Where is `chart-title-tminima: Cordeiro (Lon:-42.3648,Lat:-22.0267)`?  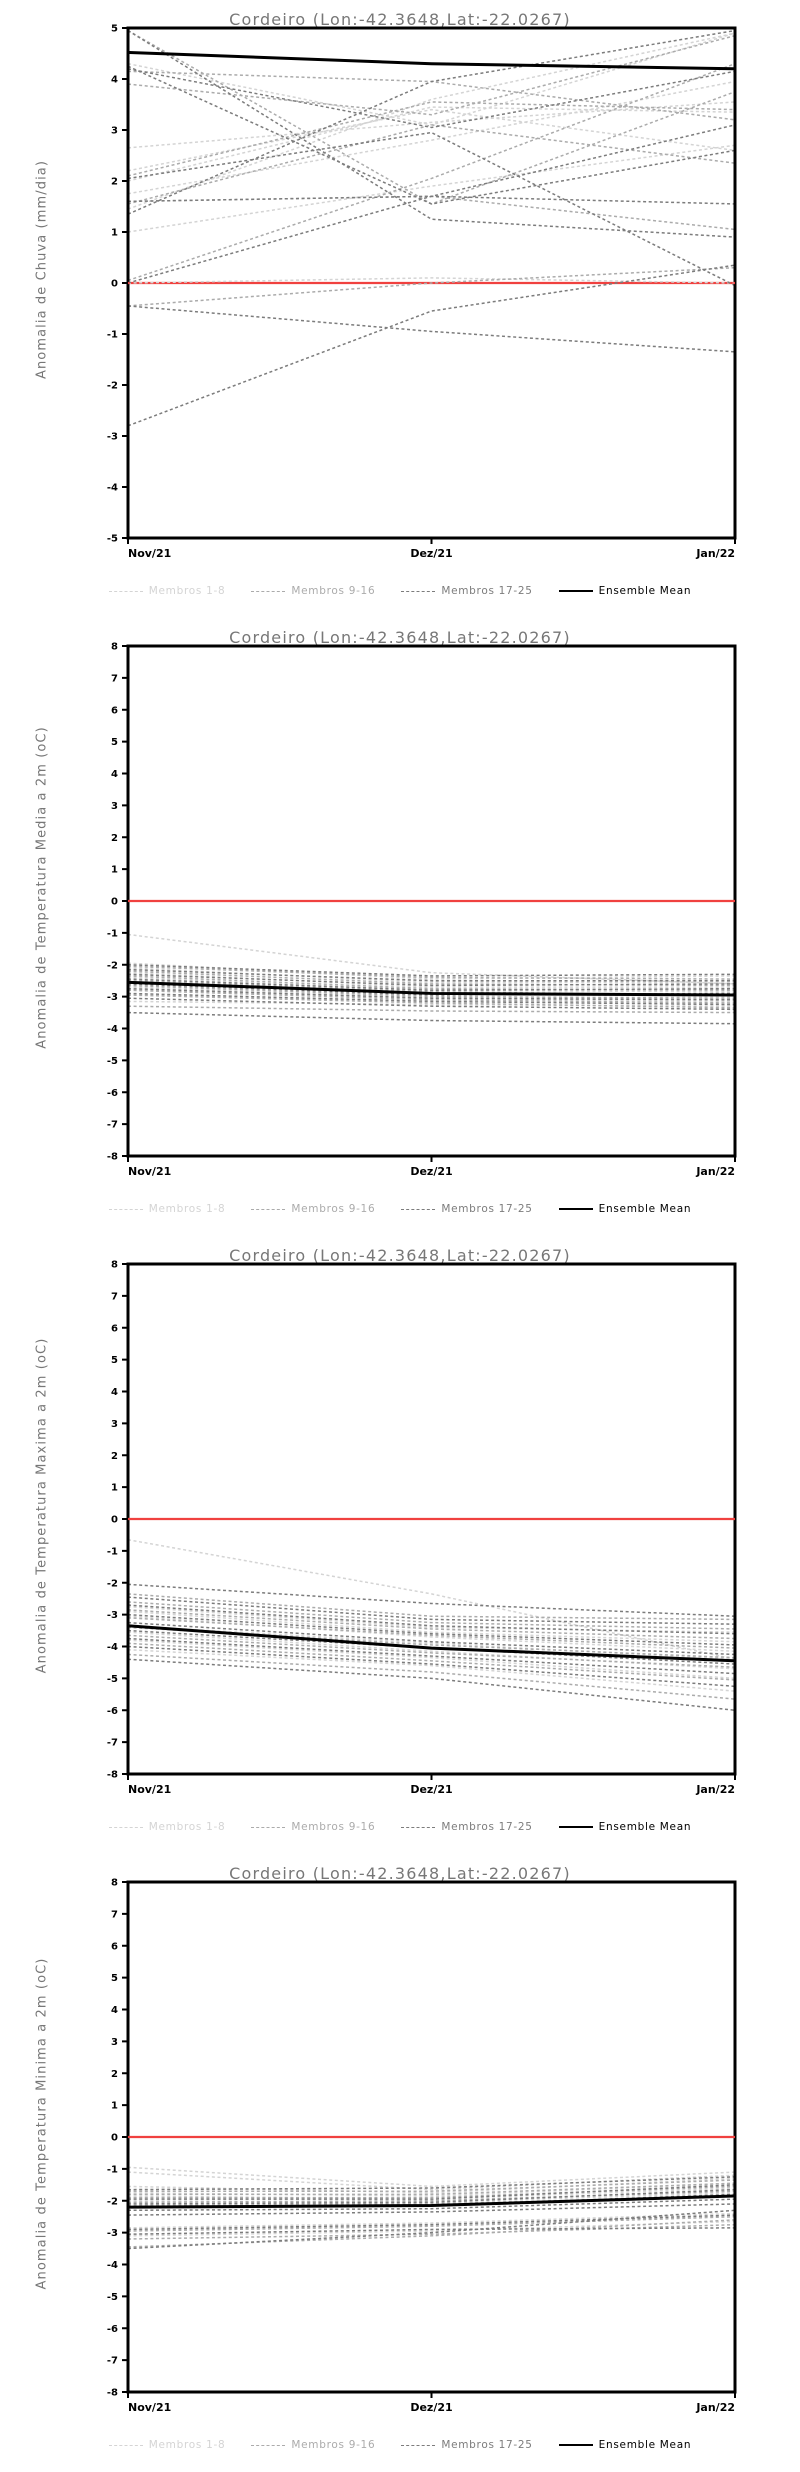
chart-title-tminima: Cordeiro (Lon:-42.3648,Lat:-22.0267) is located at coordinates (400, 1873).